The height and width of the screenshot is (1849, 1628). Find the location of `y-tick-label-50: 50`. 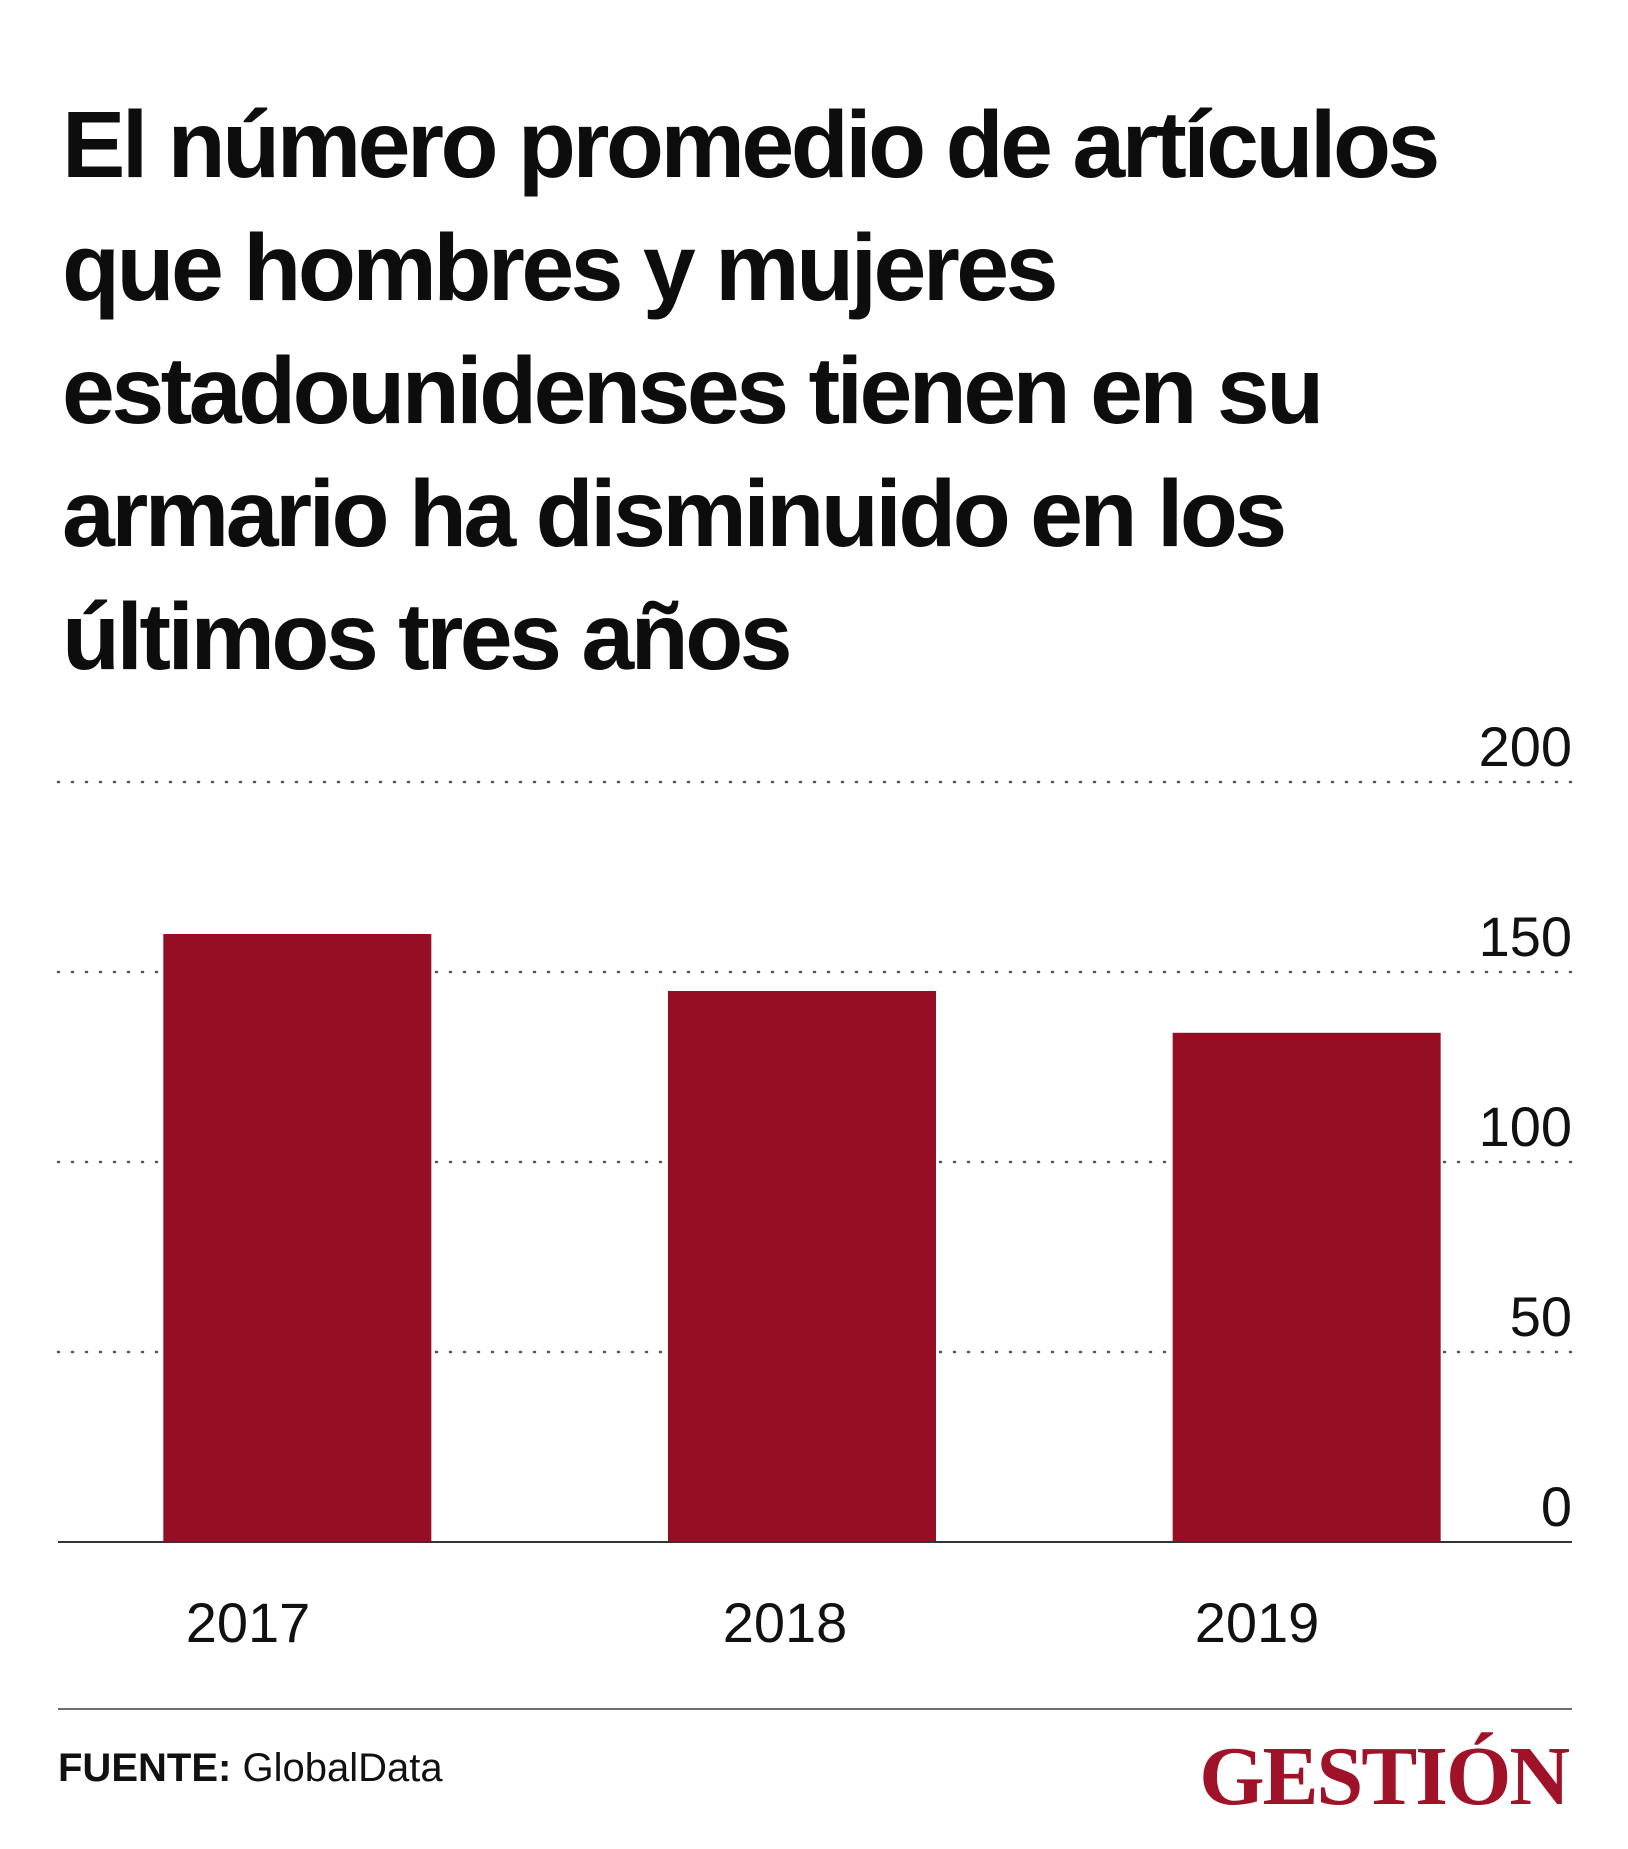

y-tick-label-50: 50 is located at coordinates (1541, 1316).